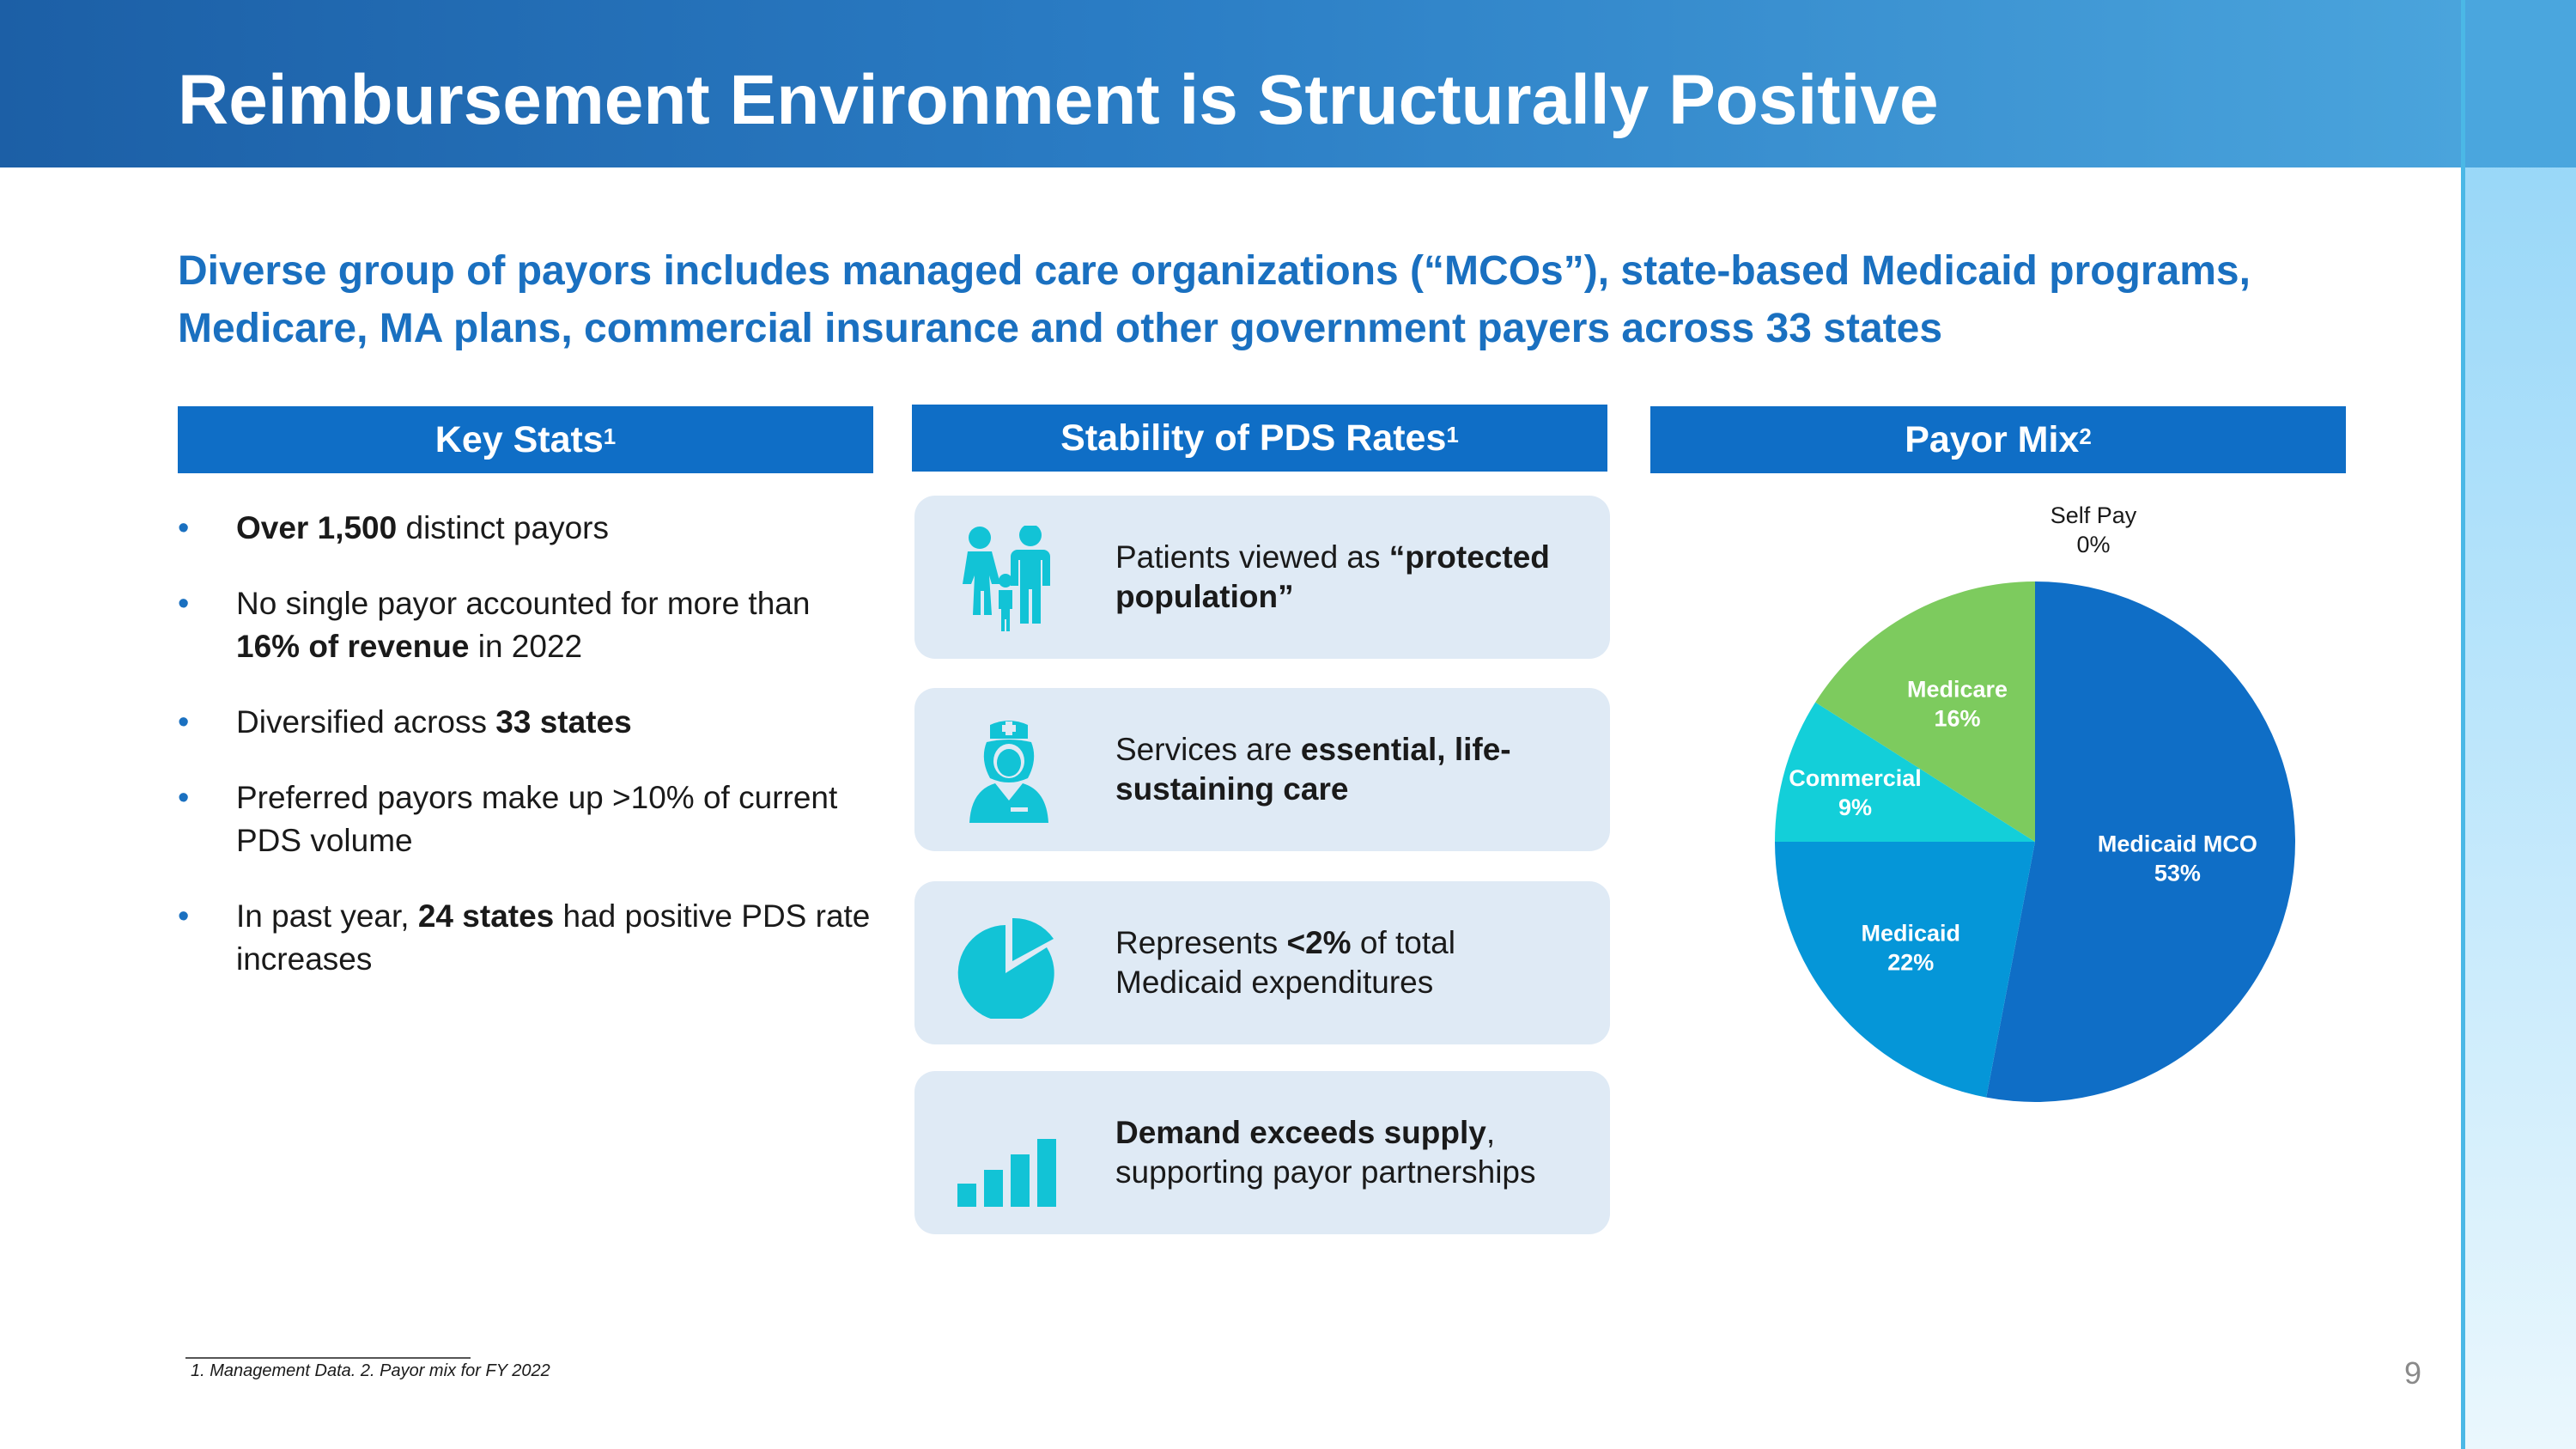  I want to click on stability-label: Stability of PDS Rates, so click(1254, 438).